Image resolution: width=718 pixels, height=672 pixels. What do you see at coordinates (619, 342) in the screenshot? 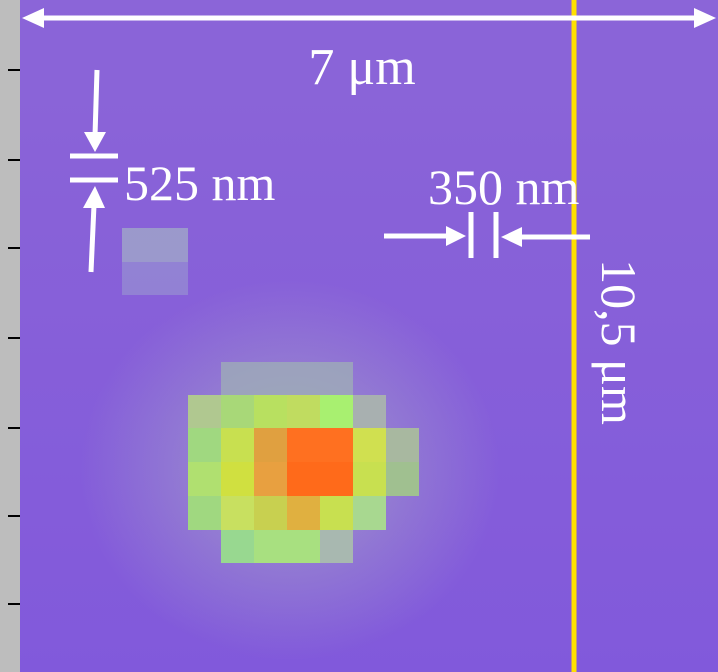
I see `height-label: 10,5 μm` at bounding box center [619, 342].